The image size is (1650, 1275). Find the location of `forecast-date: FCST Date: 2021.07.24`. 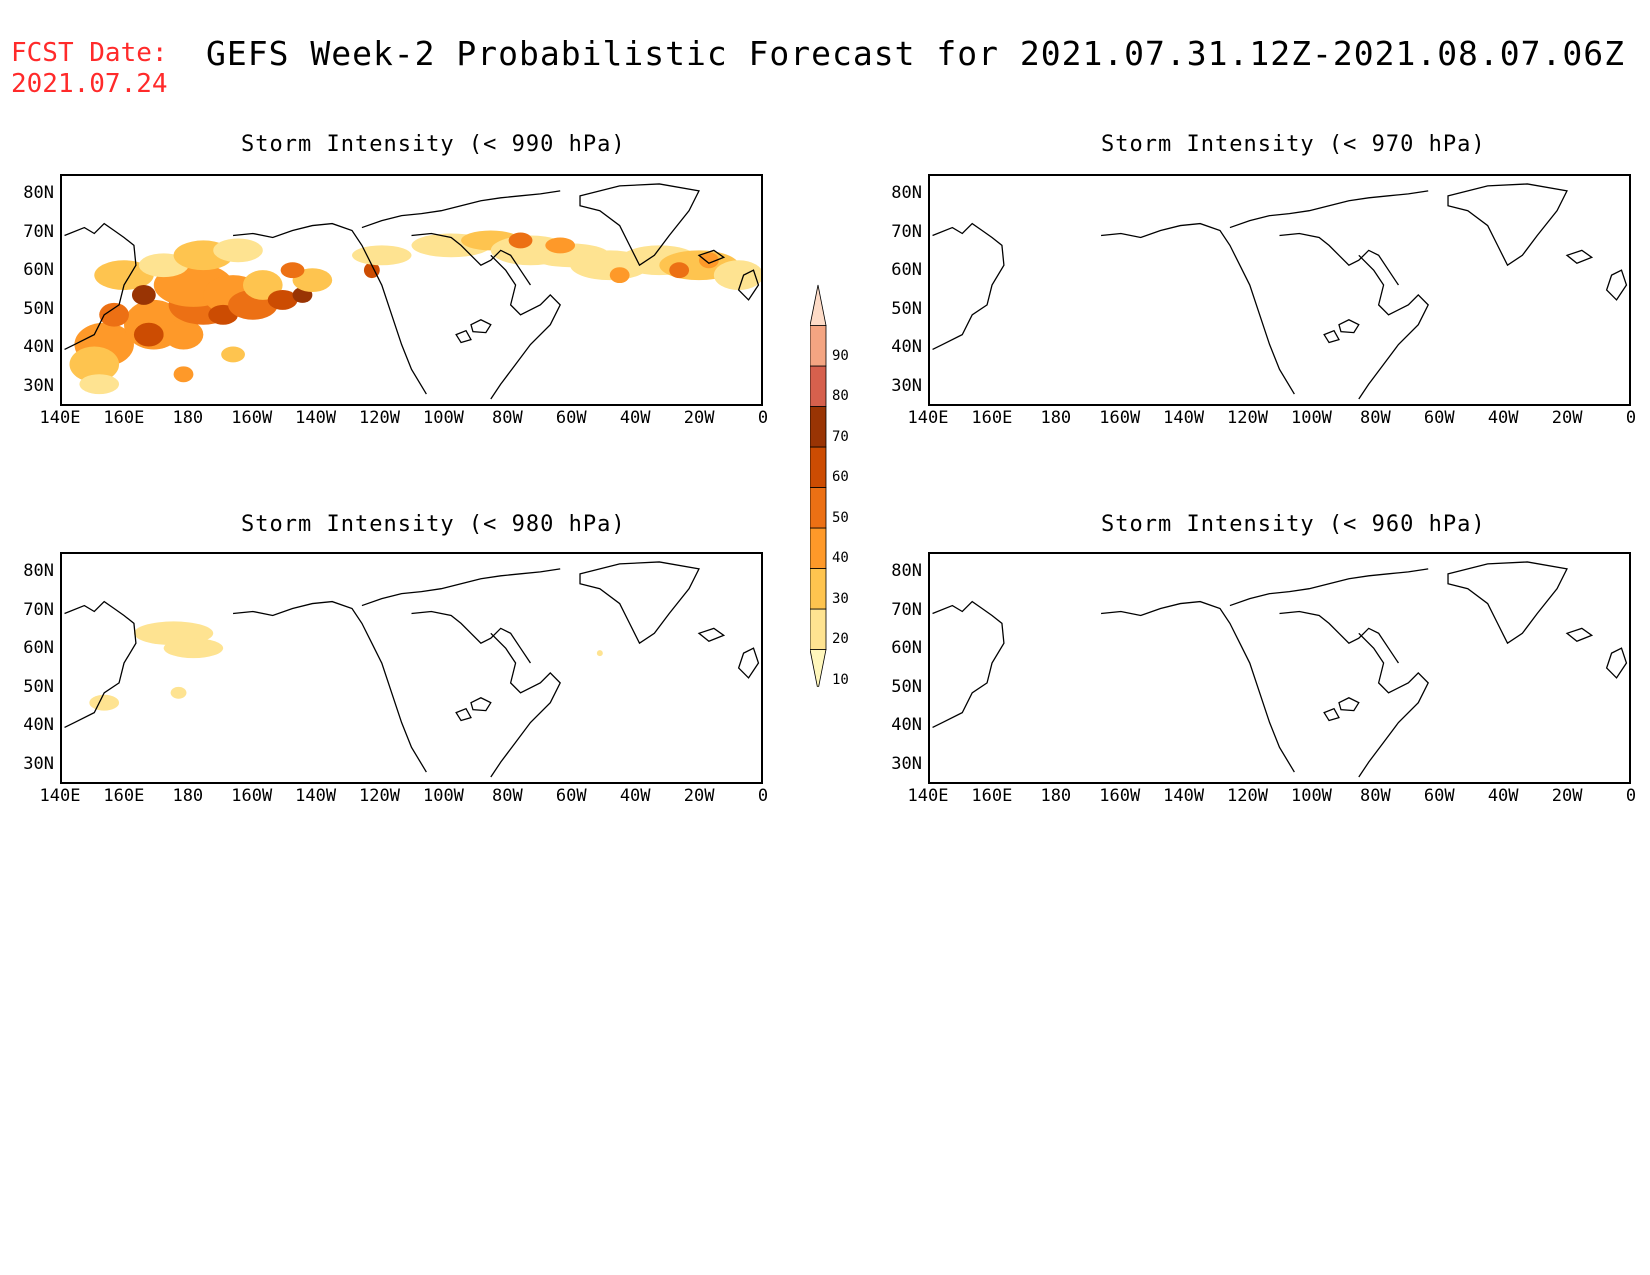

forecast-date: FCST Date: 2021.07.24 is located at coordinates (89, 69).